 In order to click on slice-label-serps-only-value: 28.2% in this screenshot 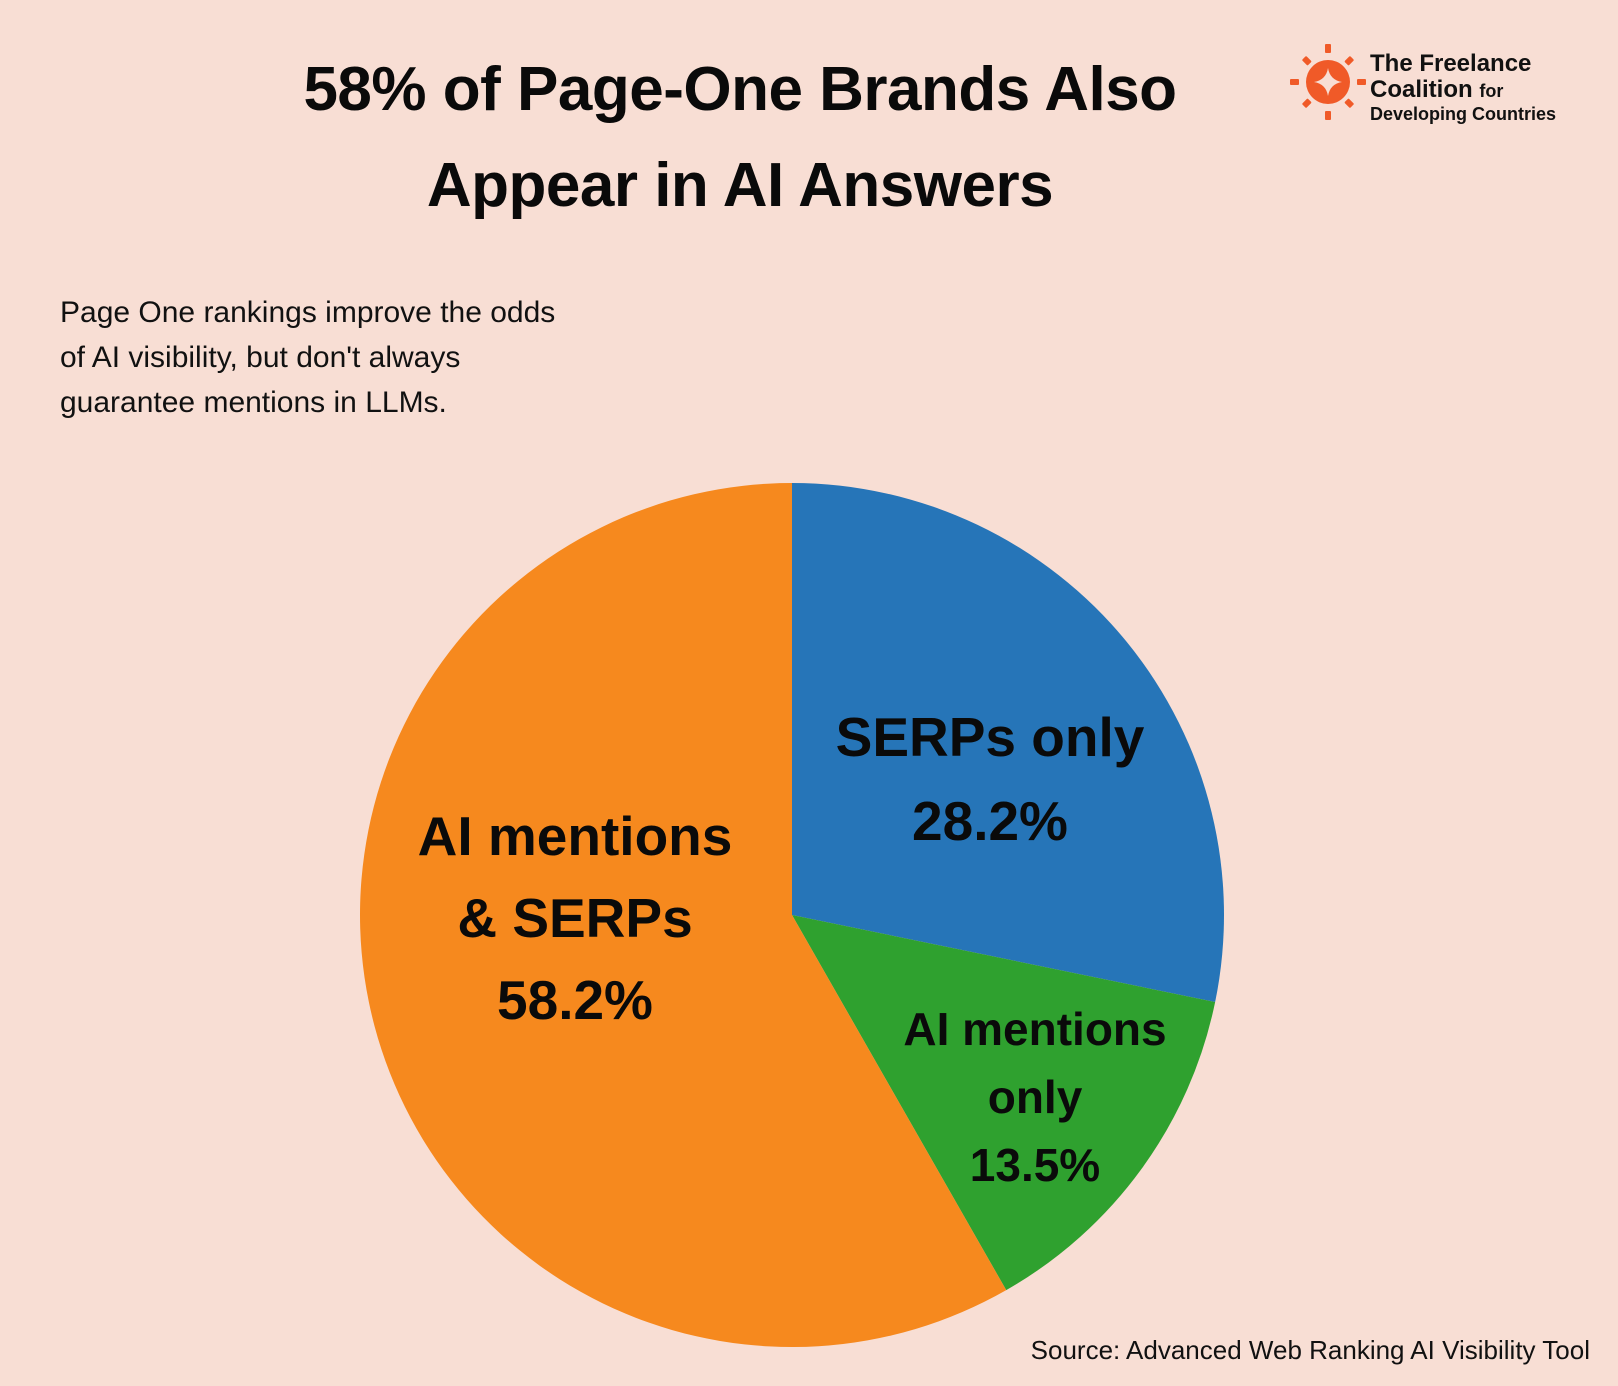, I will do `click(990, 821)`.